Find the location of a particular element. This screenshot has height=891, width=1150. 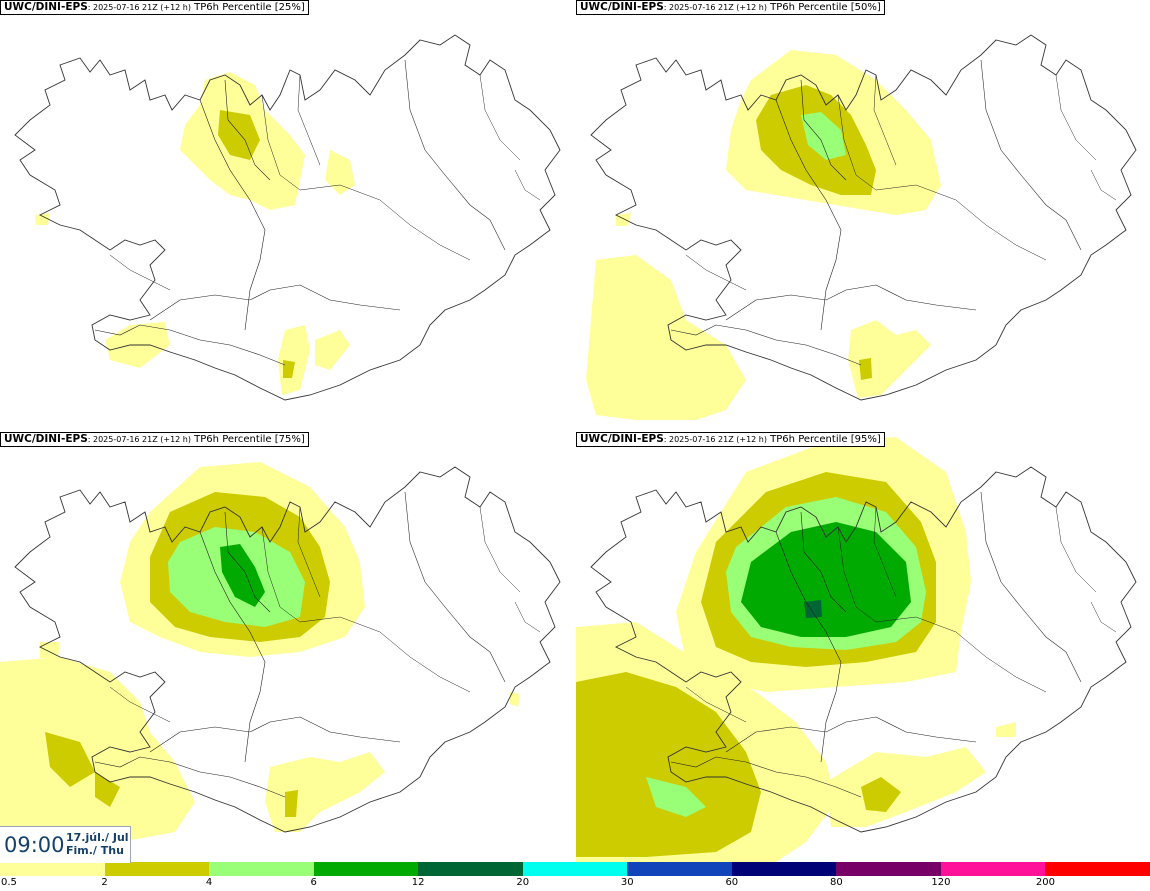

legend-label: 20 is located at coordinates (523, 882).